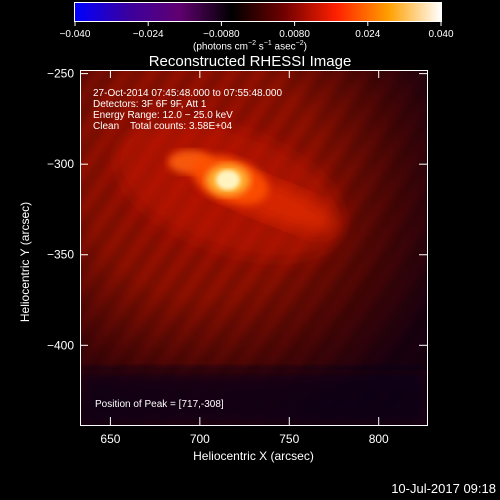  What do you see at coordinates (294, 34) in the screenshot?
I see `colorbar-tick-label: 0.0080` at bounding box center [294, 34].